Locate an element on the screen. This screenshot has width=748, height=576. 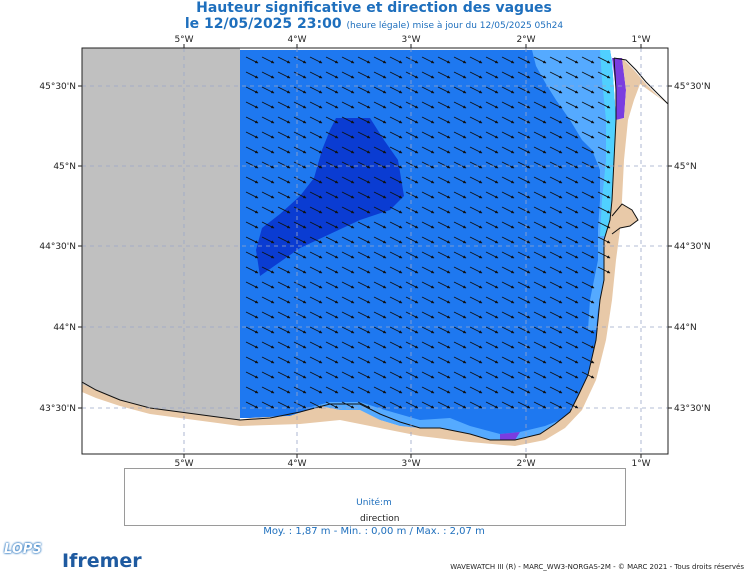
lon-label-top-1w: 1°W is located at coordinates (640, 40).